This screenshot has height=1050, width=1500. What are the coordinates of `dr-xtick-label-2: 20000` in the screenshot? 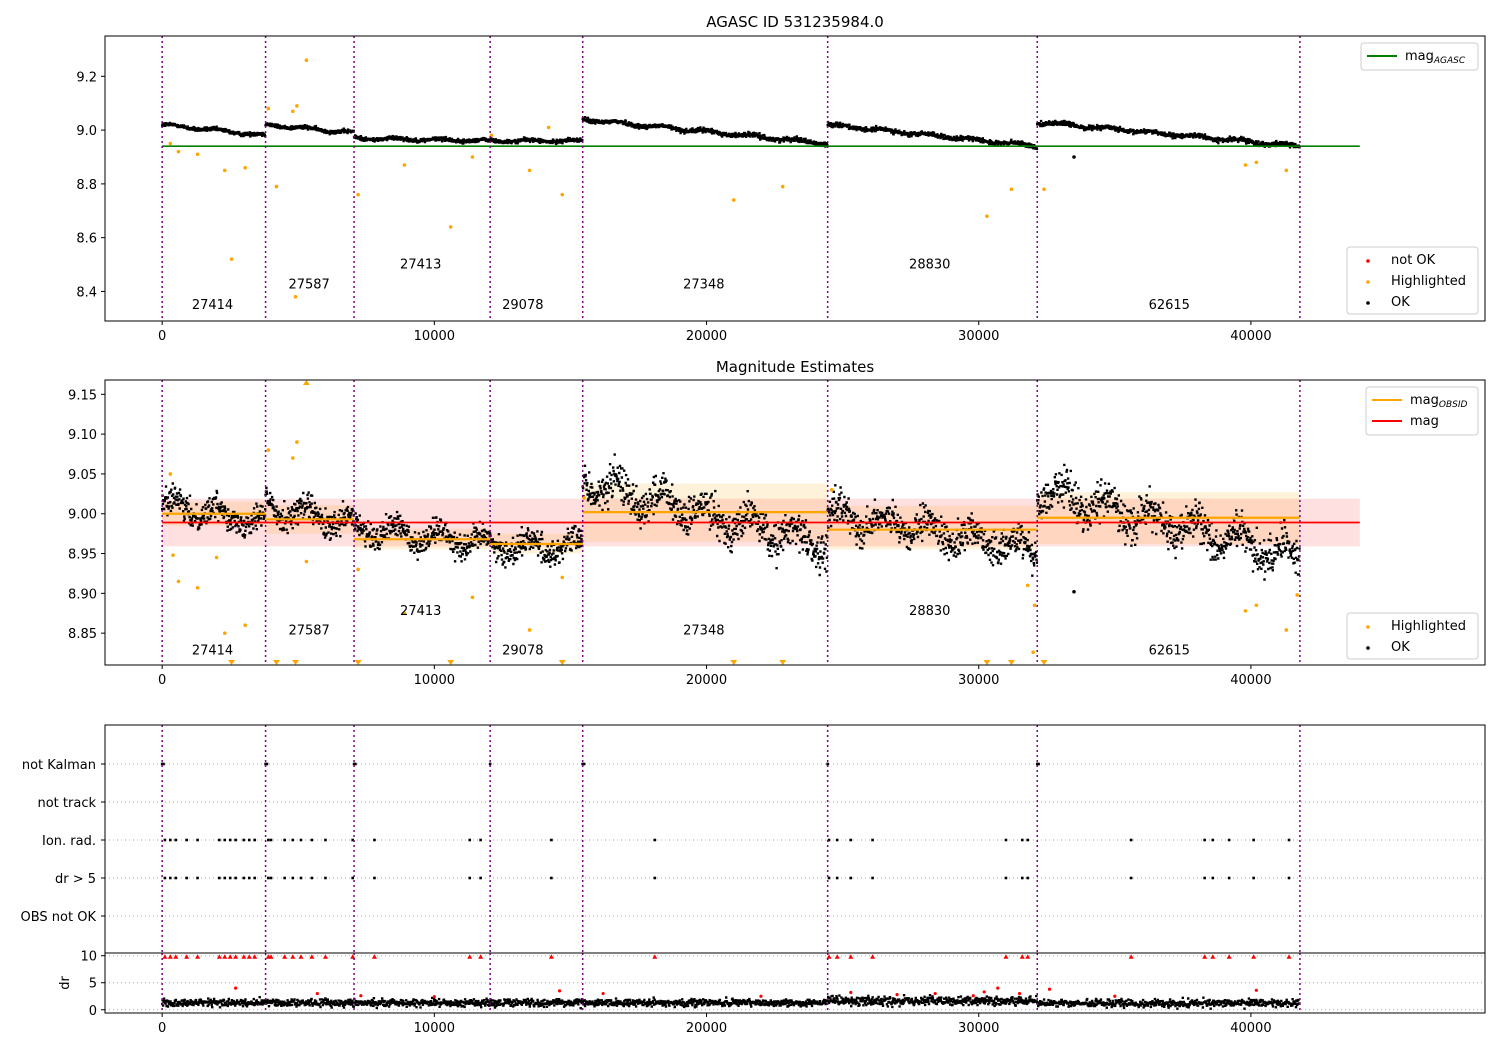 It's located at (706, 1028).